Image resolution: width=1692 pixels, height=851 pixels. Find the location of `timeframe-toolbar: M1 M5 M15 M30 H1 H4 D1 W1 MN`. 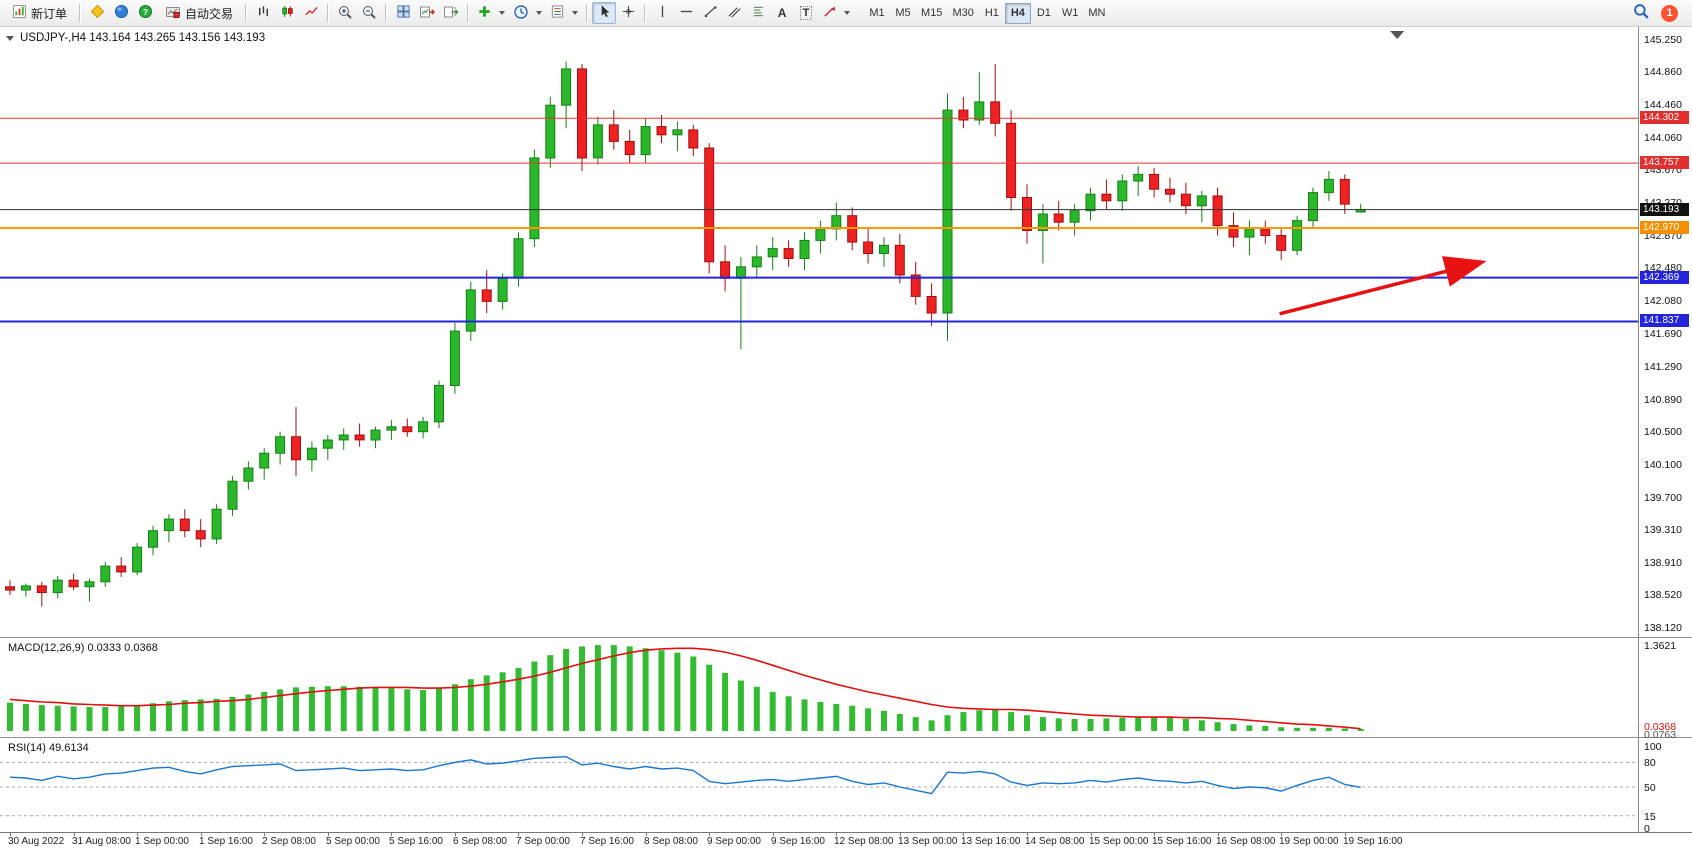

timeframe-toolbar: M1 M5 M15 M30 H1 H4 D1 W1 MN is located at coordinates (987, 13).